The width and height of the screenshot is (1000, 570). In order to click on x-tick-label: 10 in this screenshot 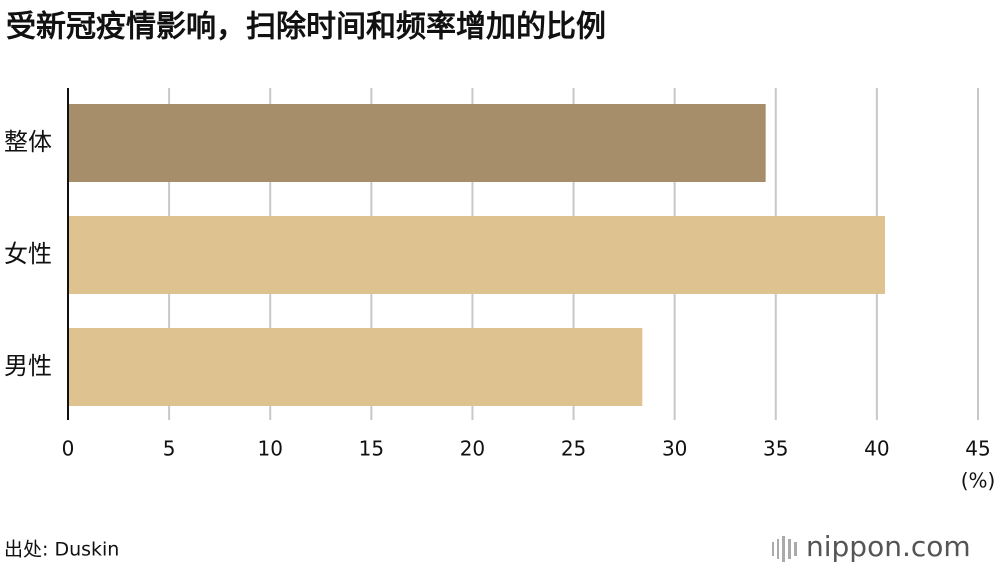, I will do `click(269, 449)`.